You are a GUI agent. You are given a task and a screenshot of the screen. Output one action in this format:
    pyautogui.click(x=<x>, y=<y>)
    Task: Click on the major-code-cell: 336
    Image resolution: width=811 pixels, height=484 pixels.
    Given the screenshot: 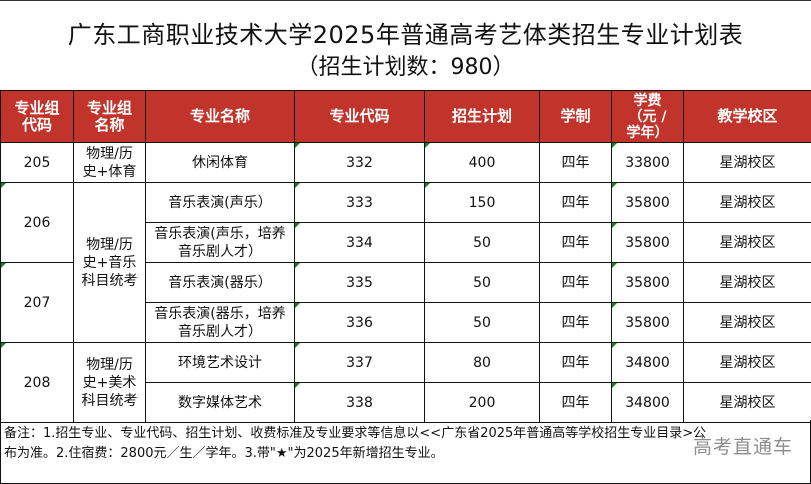 What is the action you would take?
    pyautogui.click(x=359, y=322)
    